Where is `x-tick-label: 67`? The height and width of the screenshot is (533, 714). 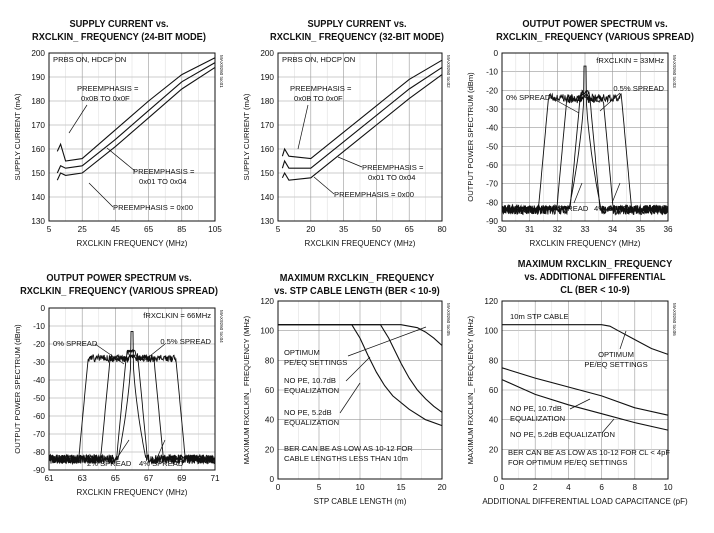
x-tick-label: 67 is located at coordinates (149, 478).